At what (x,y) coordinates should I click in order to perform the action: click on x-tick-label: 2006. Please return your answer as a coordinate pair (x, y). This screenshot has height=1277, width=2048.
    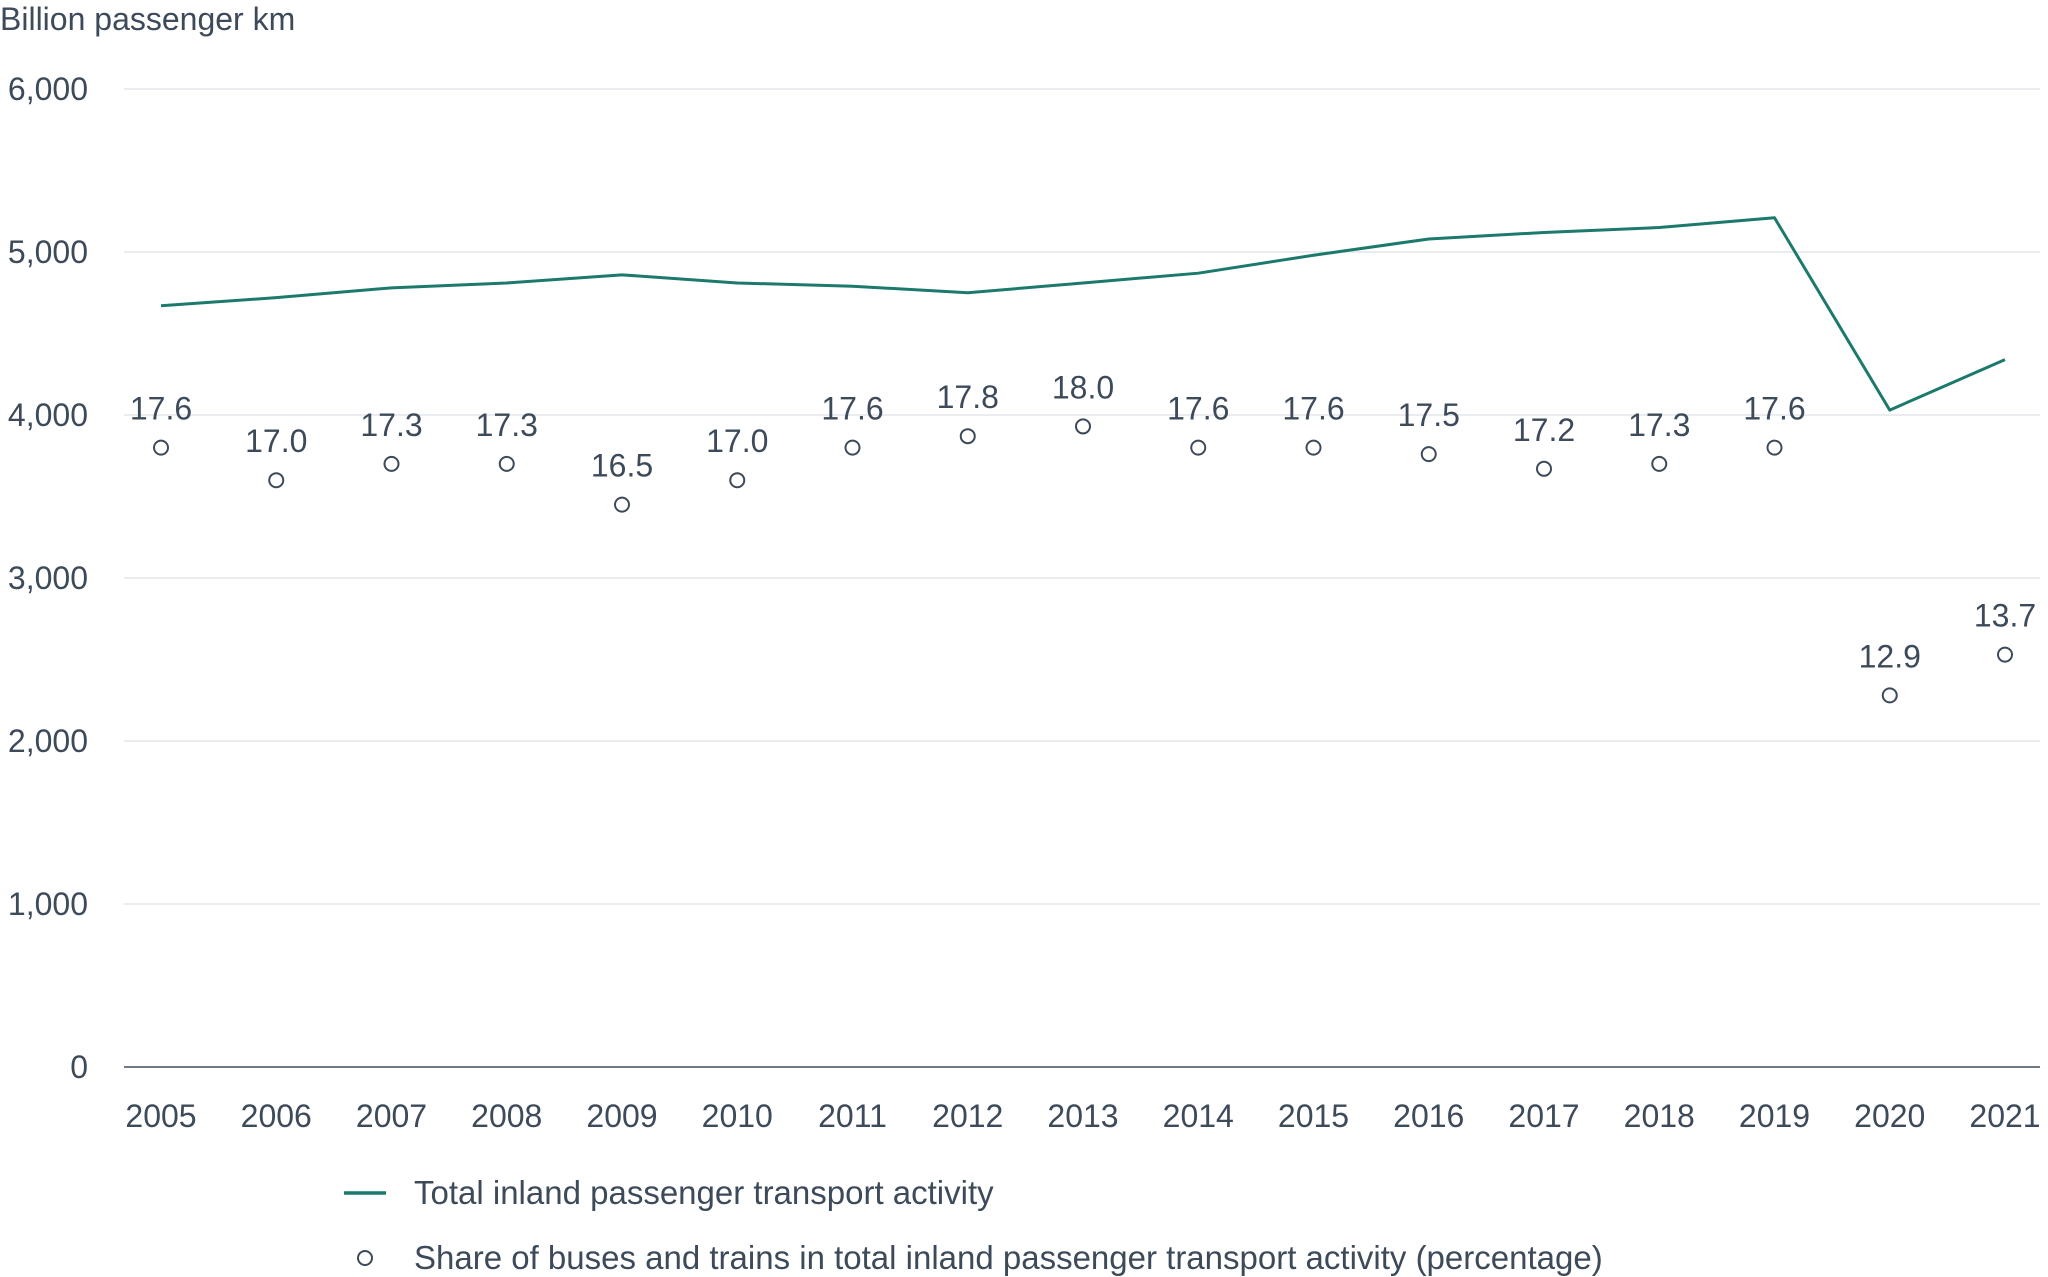
    Looking at the image, I should click on (276, 1116).